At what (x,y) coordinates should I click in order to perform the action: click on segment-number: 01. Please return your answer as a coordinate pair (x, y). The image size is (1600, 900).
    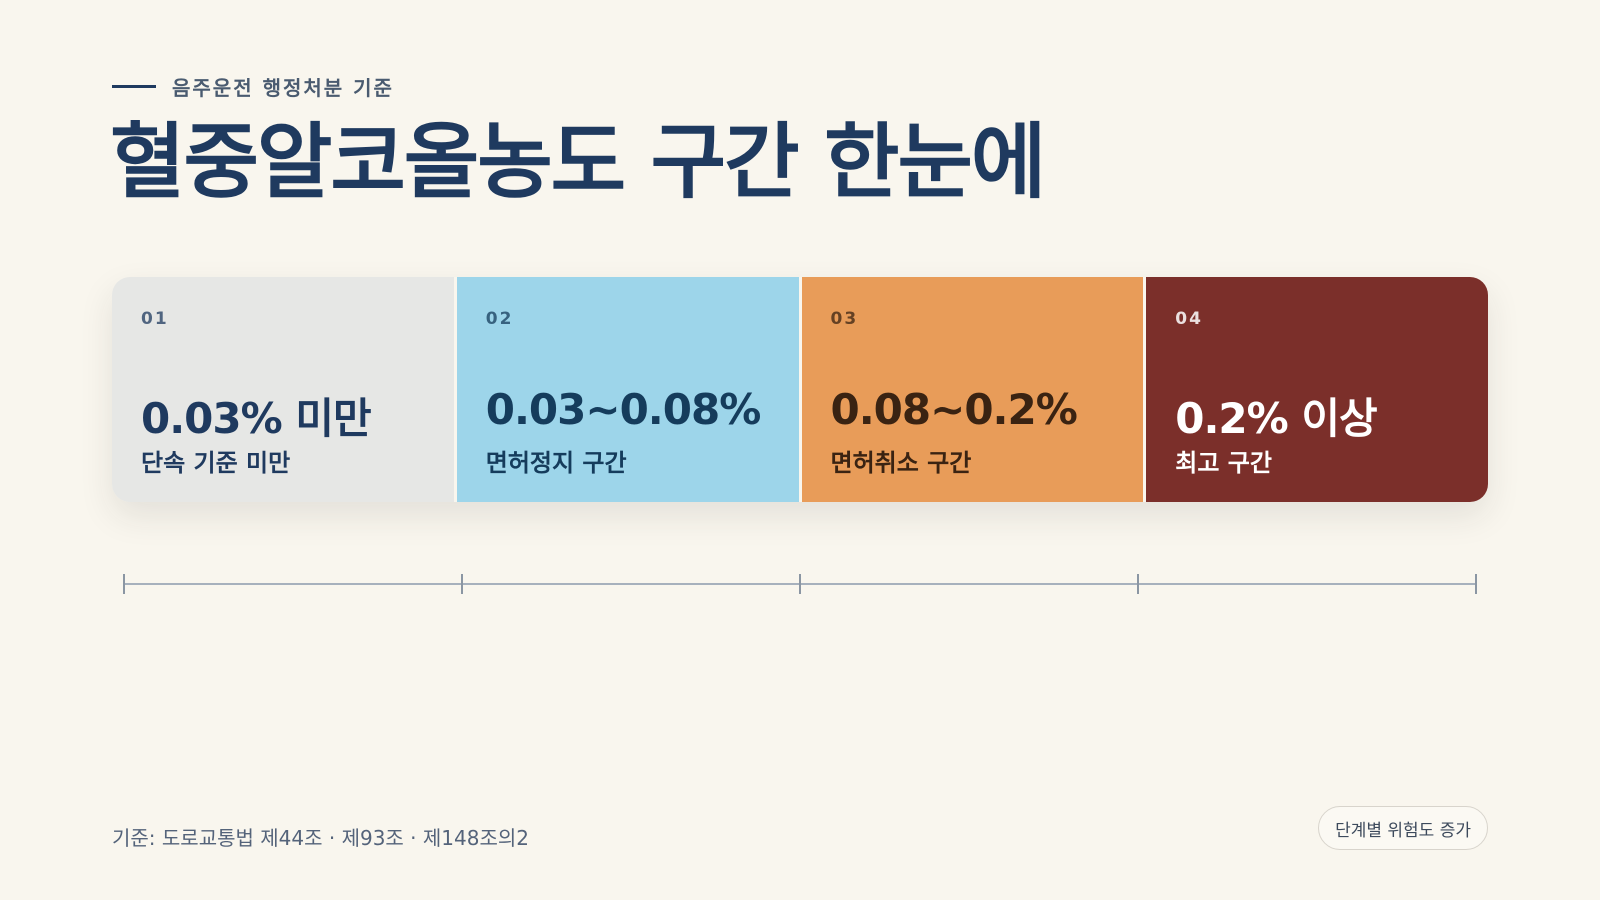
    Looking at the image, I should click on (155, 319).